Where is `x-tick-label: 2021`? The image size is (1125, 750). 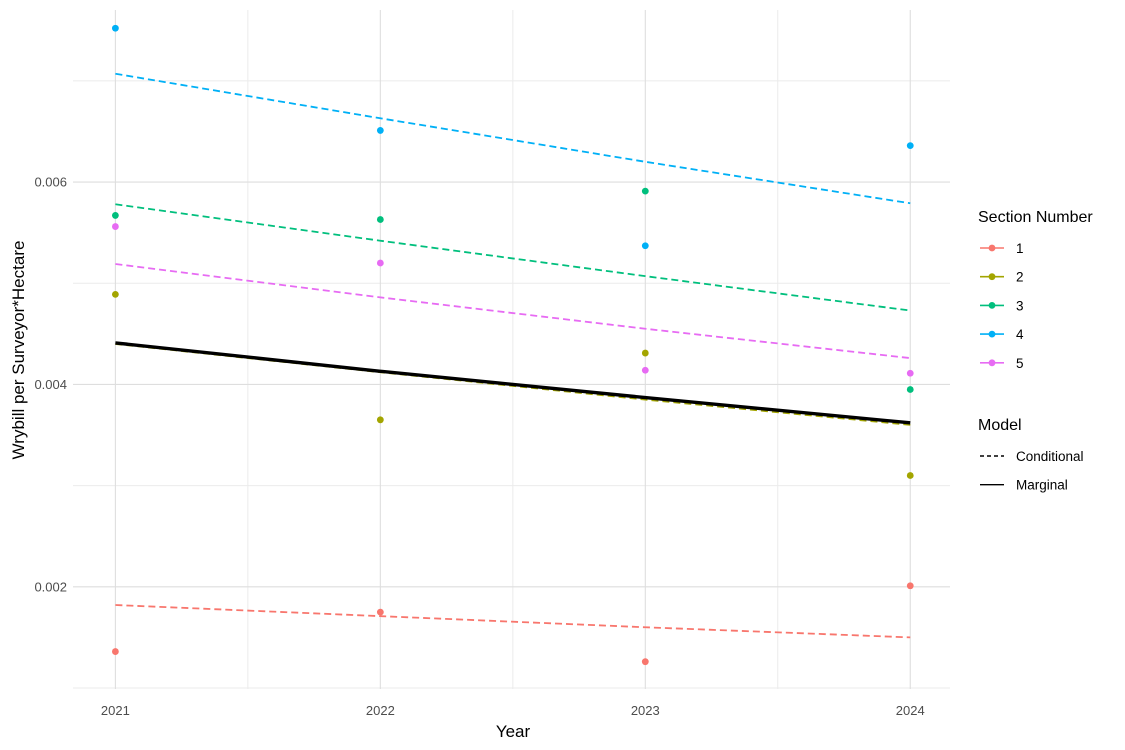 x-tick-label: 2021 is located at coordinates (115, 710).